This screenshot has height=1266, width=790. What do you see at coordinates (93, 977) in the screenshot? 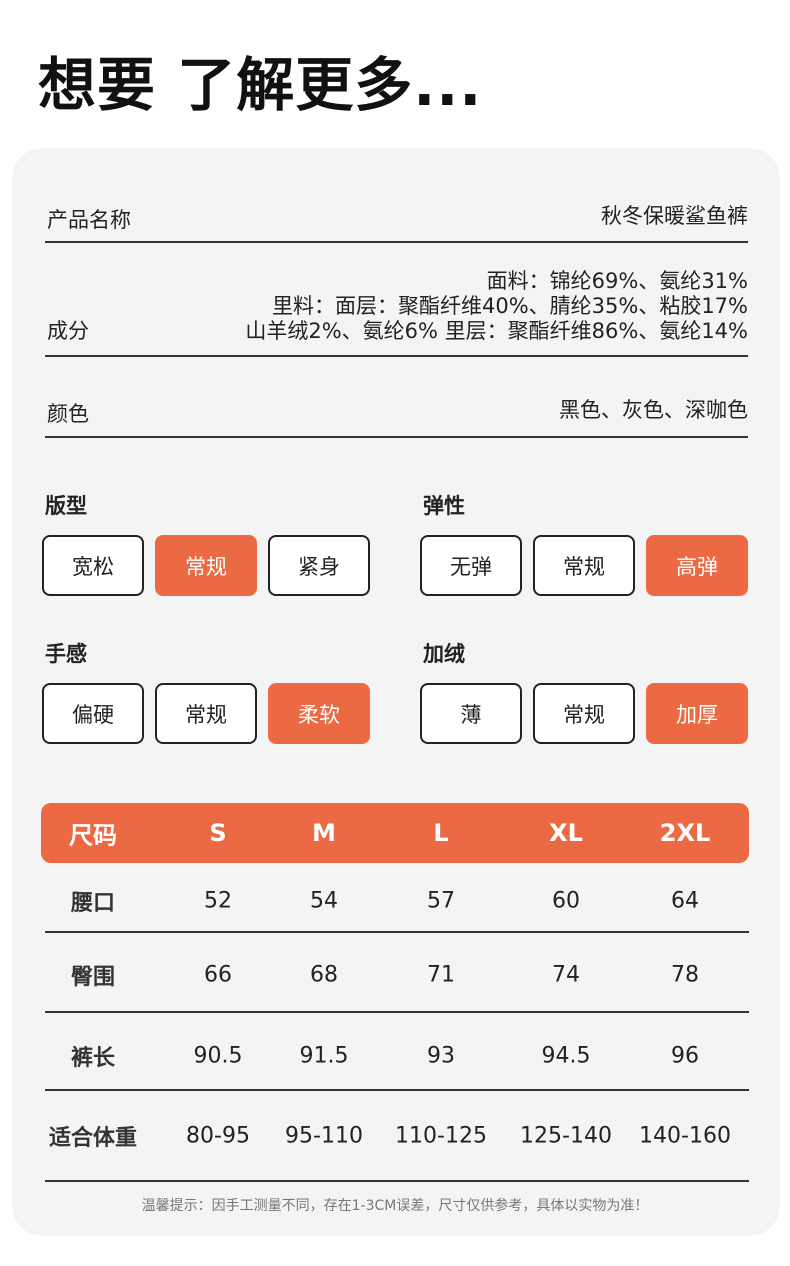
I see `row-header: 臀围` at bounding box center [93, 977].